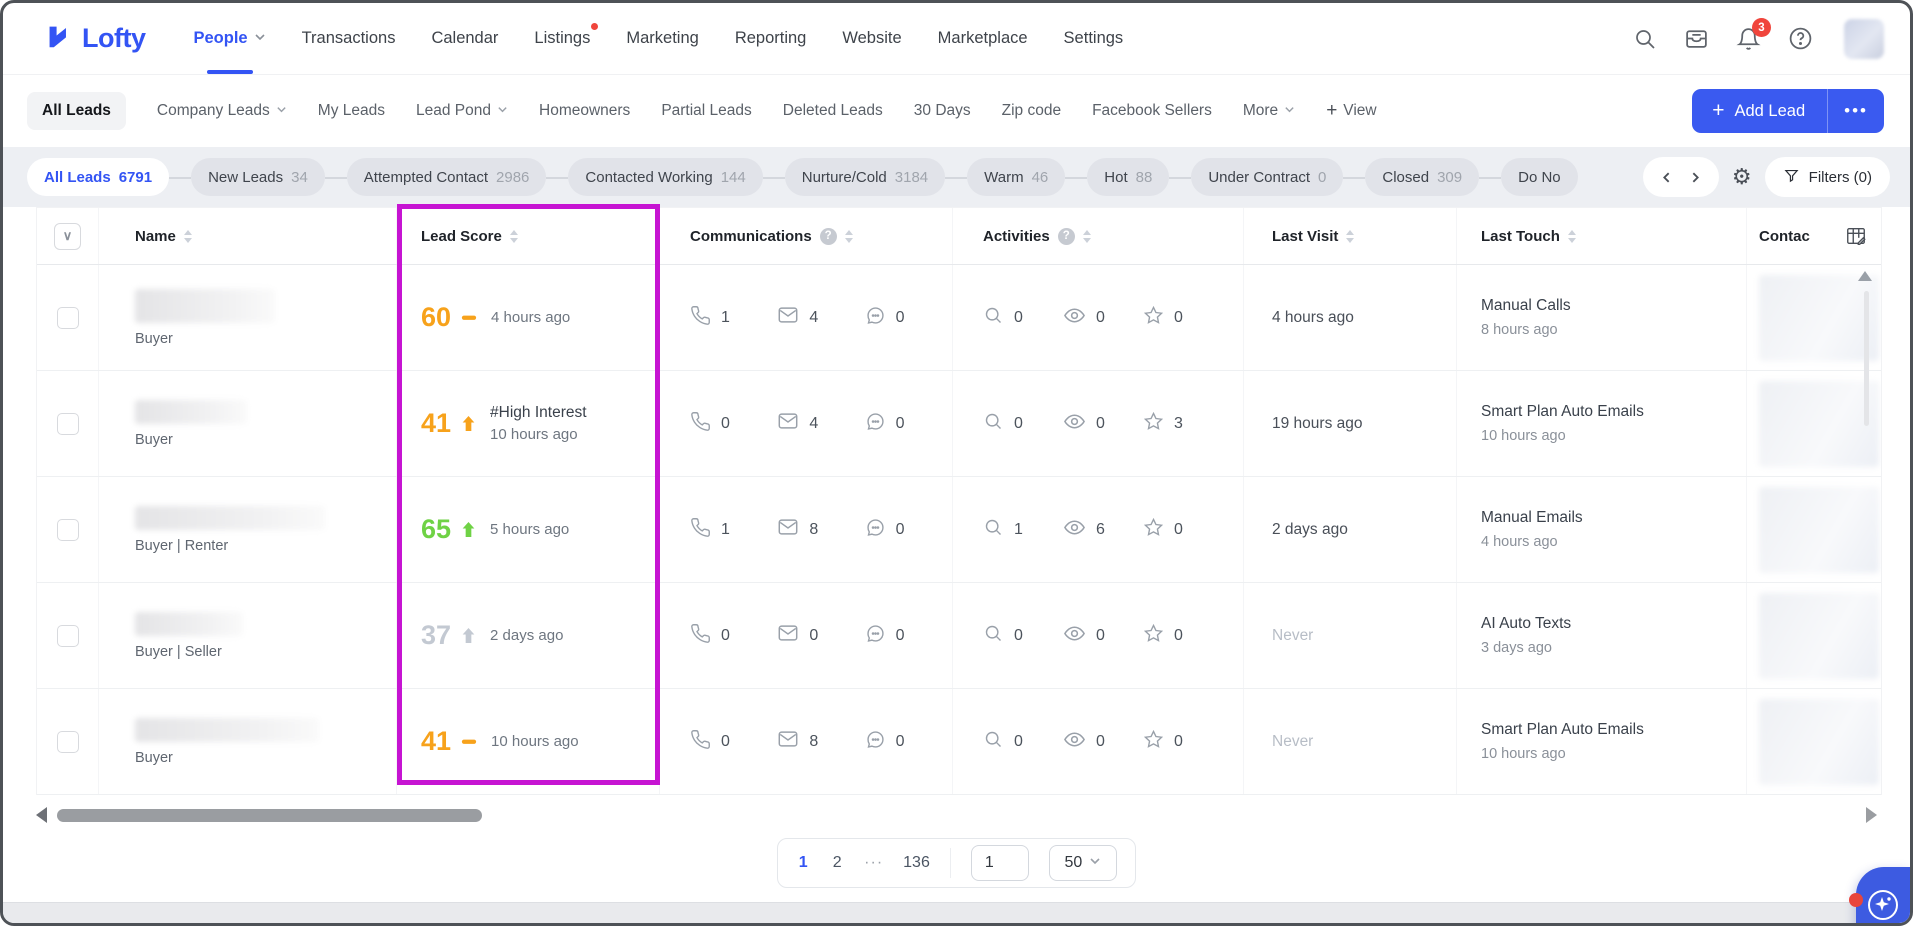 The image size is (1913, 926). What do you see at coordinates (1602, 236) in the screenshot?
I see `column-header-last-touch: Last Touch` at bounding box center [1602, 236].